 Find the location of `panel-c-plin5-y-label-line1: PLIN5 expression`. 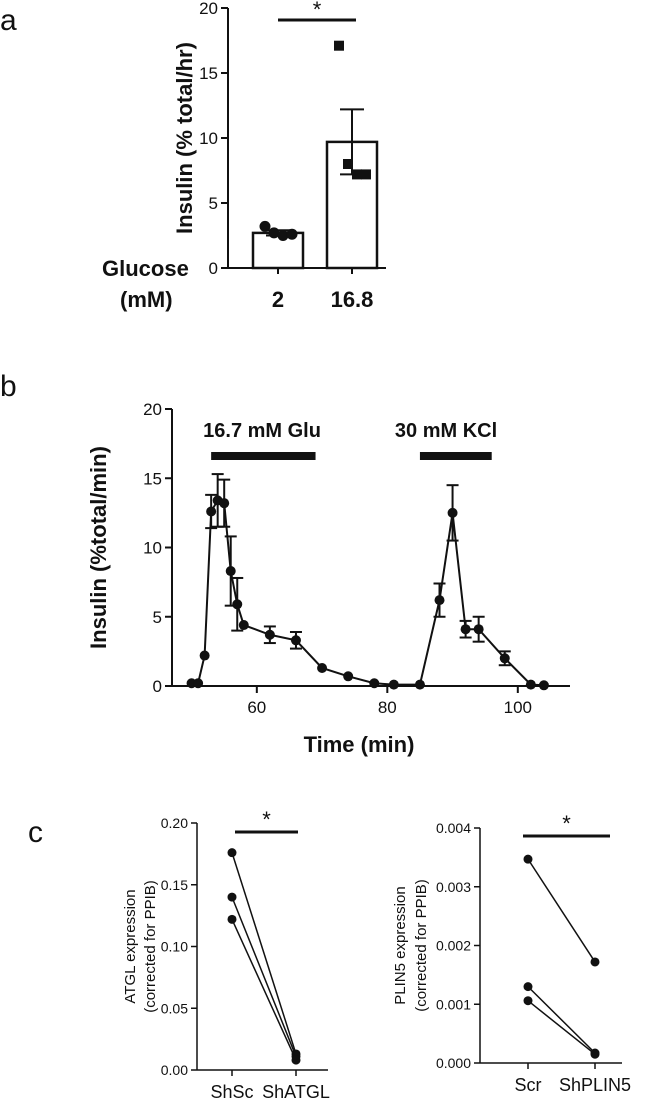

panel-c-plin5-y-label-line1: PLIN5 expression is located at coordinates (400, 945).